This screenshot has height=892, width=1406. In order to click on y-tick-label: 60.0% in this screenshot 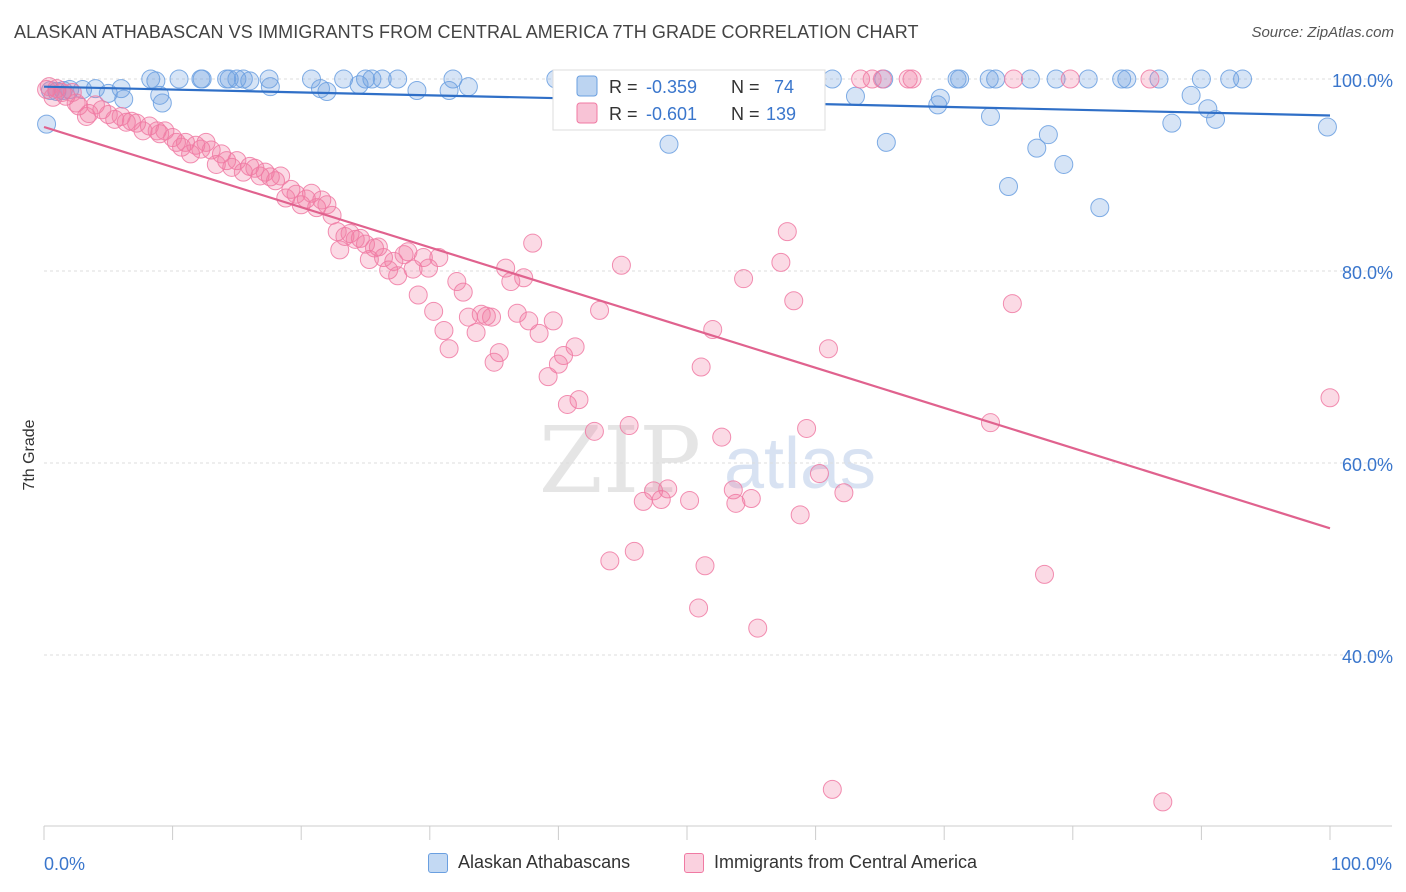, I will do `click(1367, 465)`.